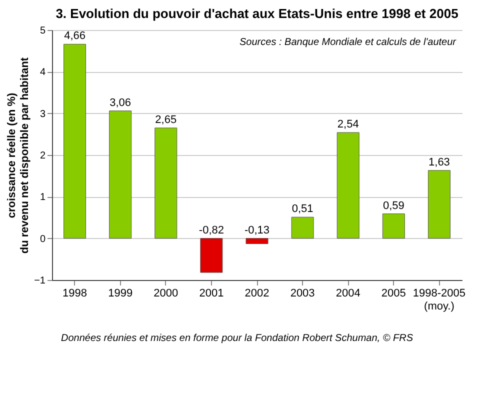 The height and width of the screenshot is (394, 500). I want to click on annotation: Sources : Banque Mondiale et calculs de l'auteur, so click(348, 42).